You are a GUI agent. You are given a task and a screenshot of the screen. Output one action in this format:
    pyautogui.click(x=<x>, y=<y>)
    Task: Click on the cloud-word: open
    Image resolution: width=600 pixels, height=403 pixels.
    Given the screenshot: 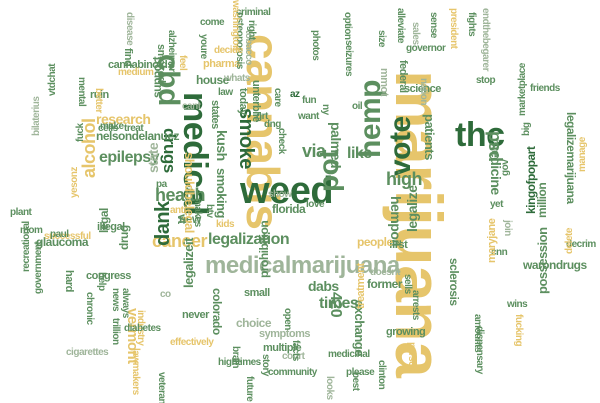 What is the action you would take?
    pyautogui.click(x=287, y=319)
    